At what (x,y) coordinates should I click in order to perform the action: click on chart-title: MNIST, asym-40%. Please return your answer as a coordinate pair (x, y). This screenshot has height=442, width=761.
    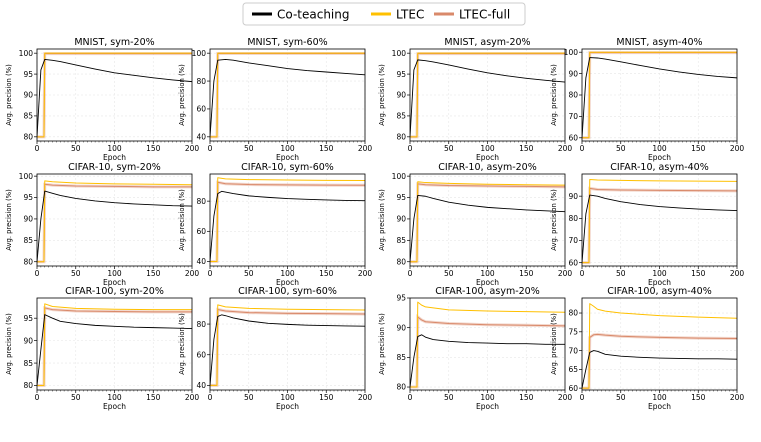
    Looking at the image, I should click on (659, 42).